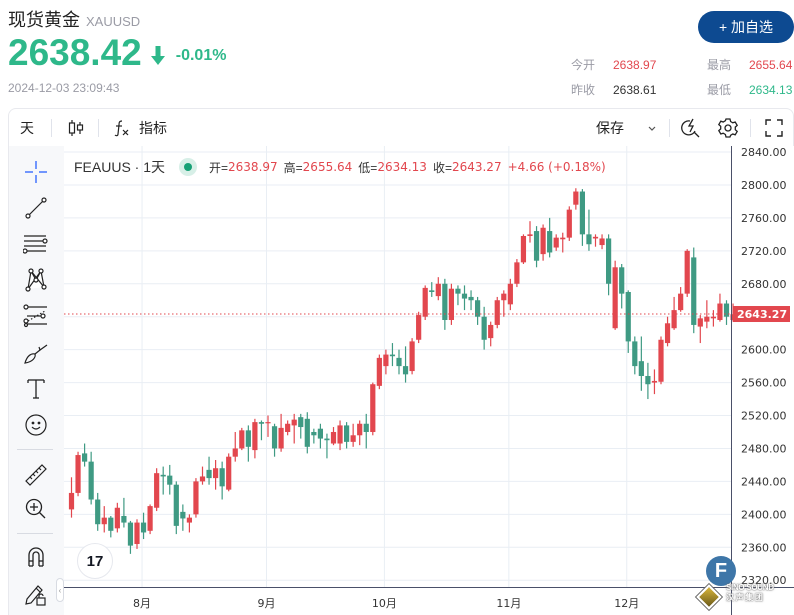 This screenshot has height=615, width=794. I want to click on price-axis-label: 2440.00, so click(764, 481).